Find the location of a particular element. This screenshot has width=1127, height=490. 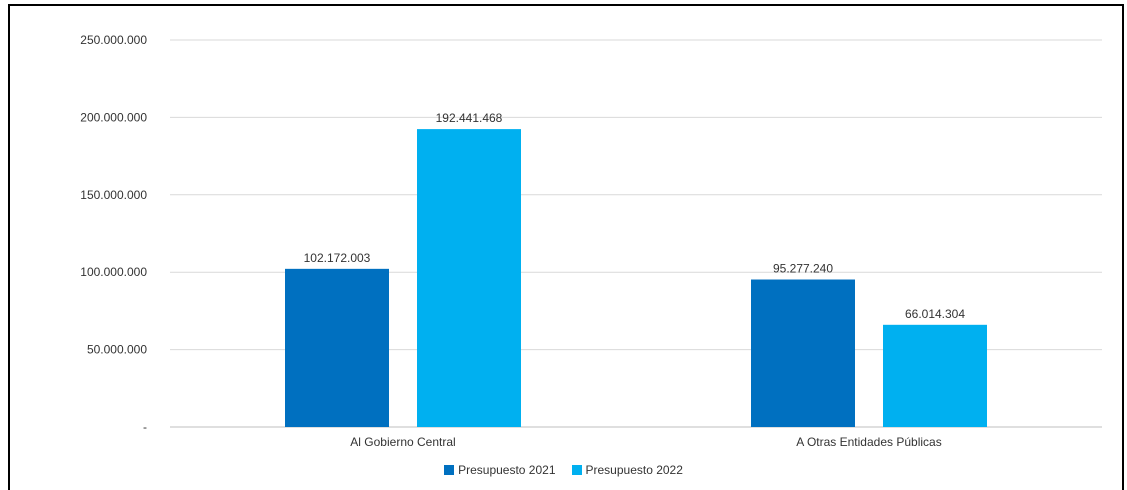

data-label: 102.172.003 is located at coordinates (337, 258).